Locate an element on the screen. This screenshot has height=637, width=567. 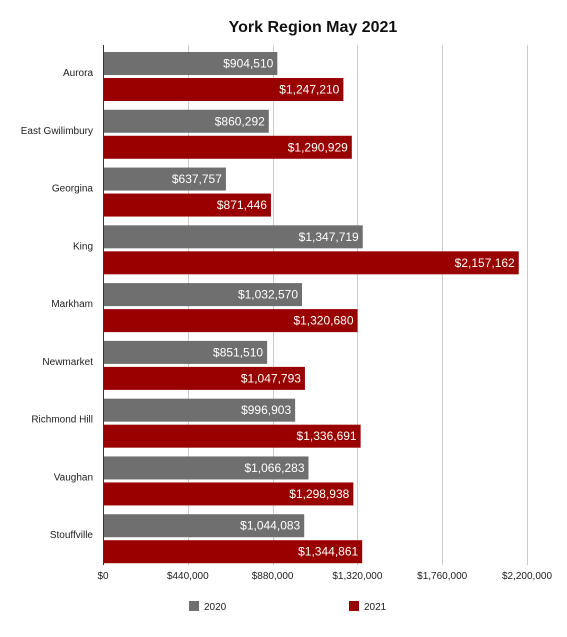
bar-value-label: $1,298,938 is located at coordinates (319, 494).